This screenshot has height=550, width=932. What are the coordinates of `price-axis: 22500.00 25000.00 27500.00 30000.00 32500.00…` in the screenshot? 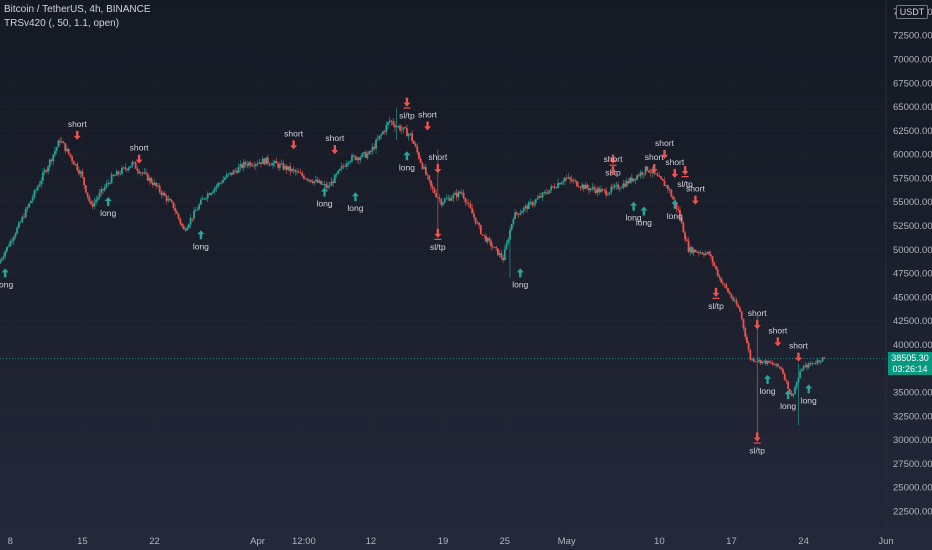 It's located at (908, 265).